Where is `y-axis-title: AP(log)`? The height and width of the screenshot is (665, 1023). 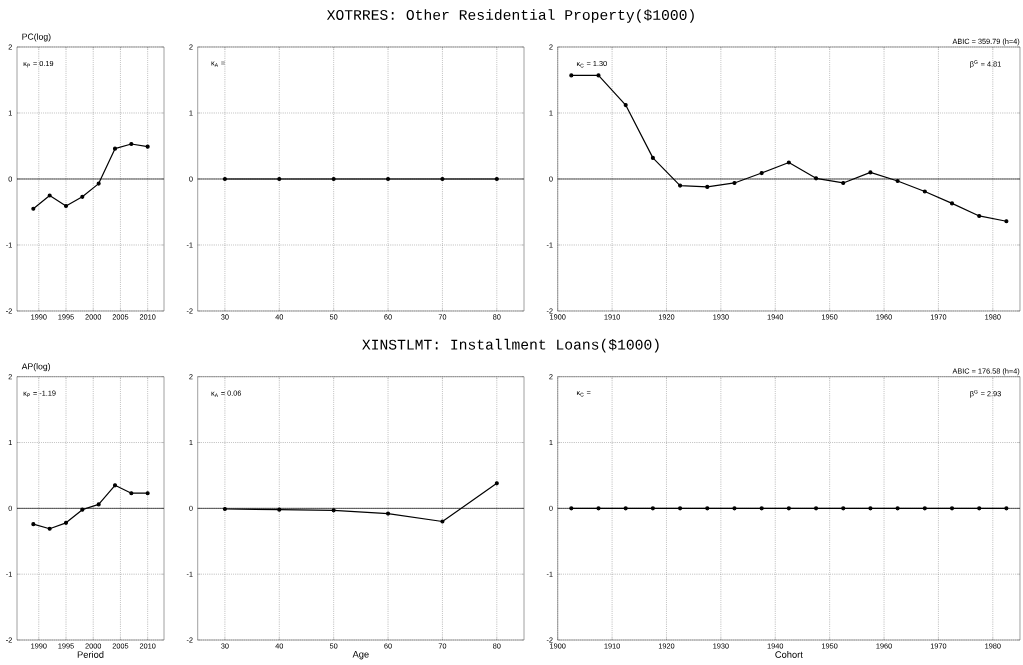
y-axis-title: AP(log) is located at coordinates (36, 367).